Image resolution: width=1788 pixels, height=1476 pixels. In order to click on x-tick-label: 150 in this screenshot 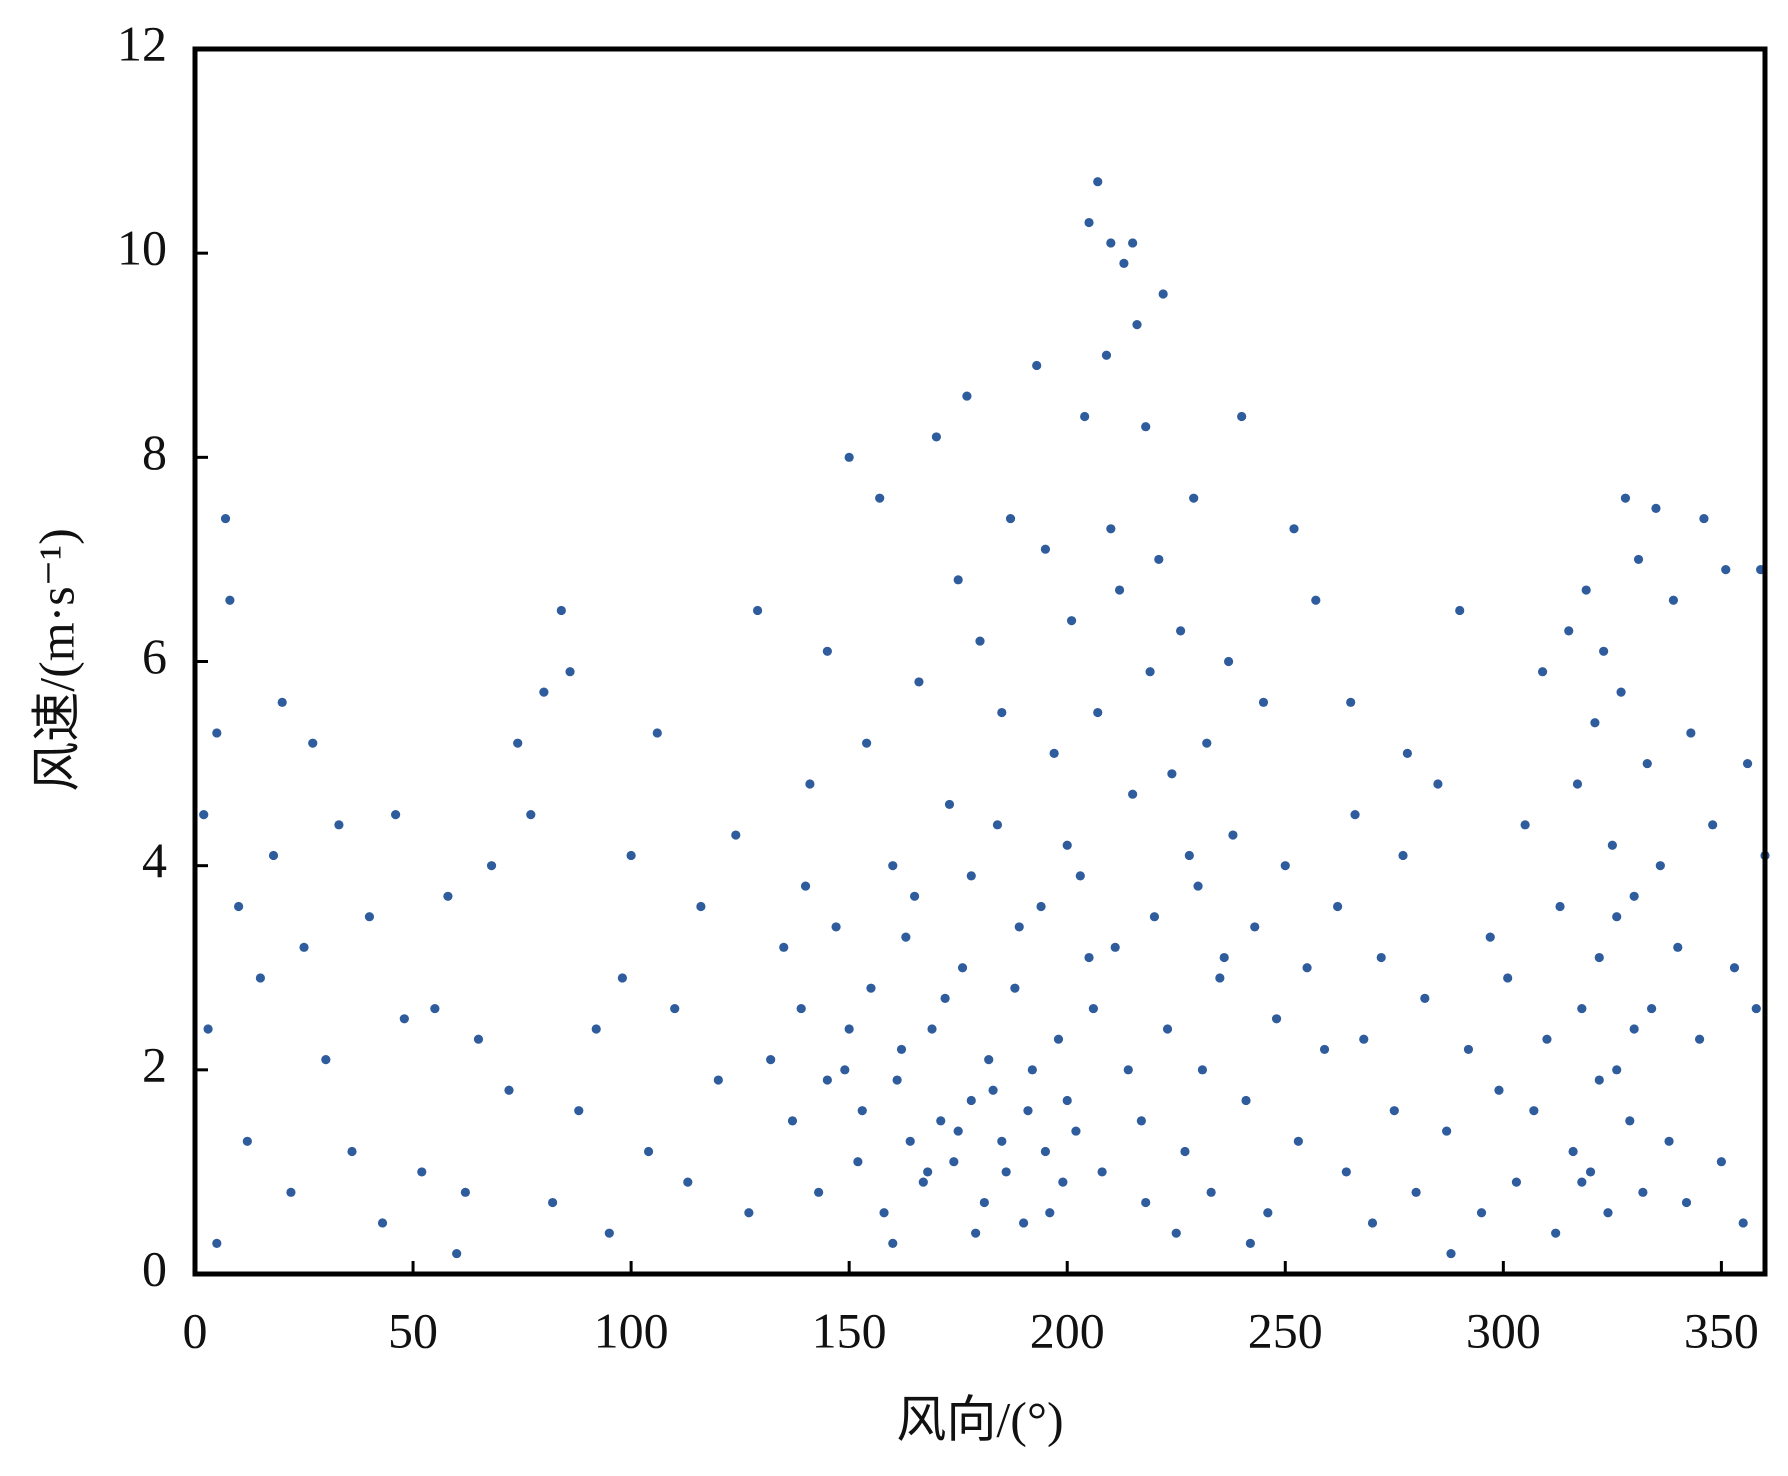, I will do `click(849, 1330)`.